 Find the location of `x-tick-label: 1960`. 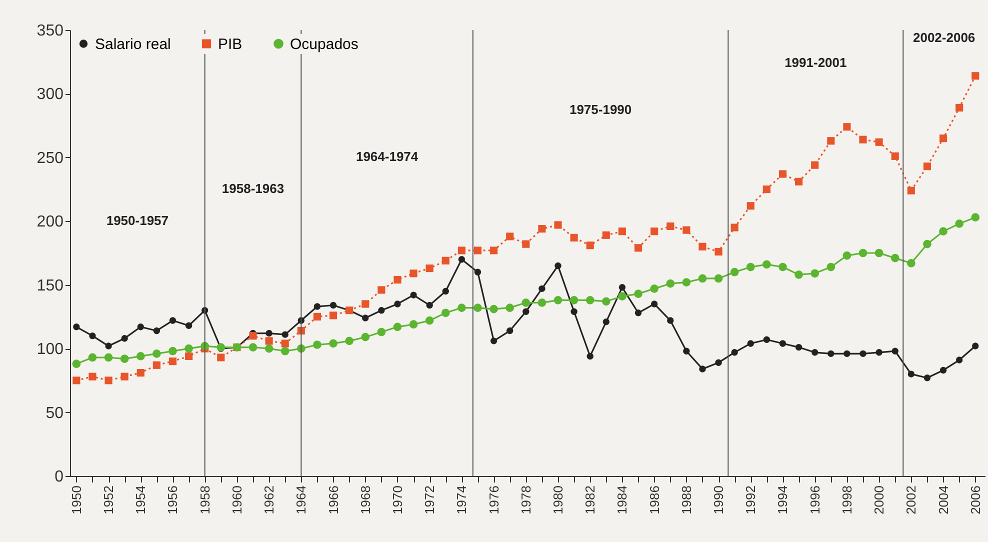

x-tick-label: 1960 is located at coordinates (236, 500).